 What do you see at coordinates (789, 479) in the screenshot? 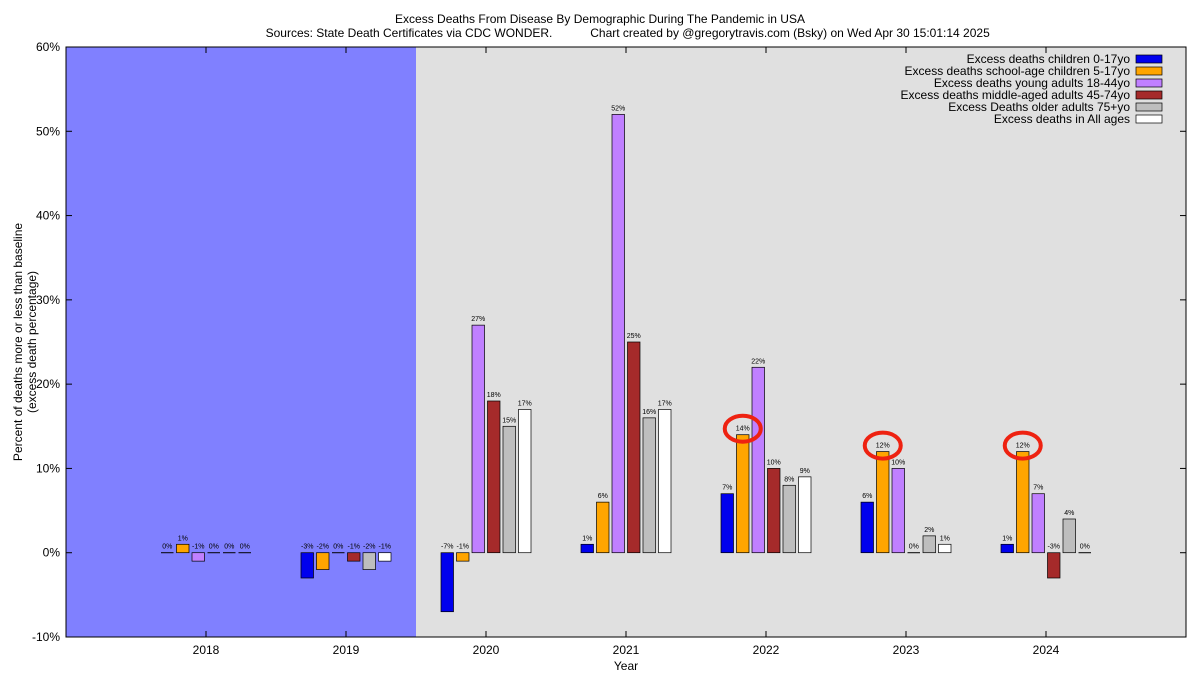
I see `bar-value-label: 8%` at bounding box center [789, 479].